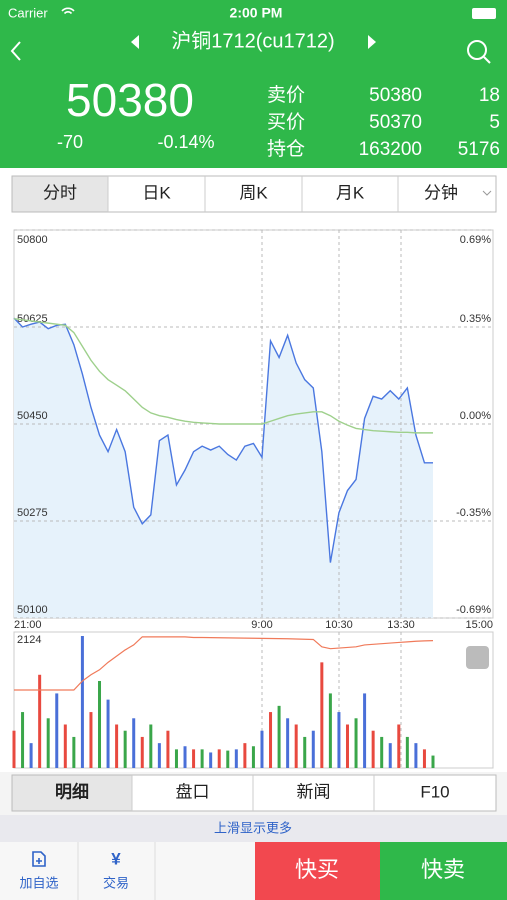  Describe the element at coordinates (475, 416) in the screenshot. I see `y2-tick-label: 0.00%` at that location.